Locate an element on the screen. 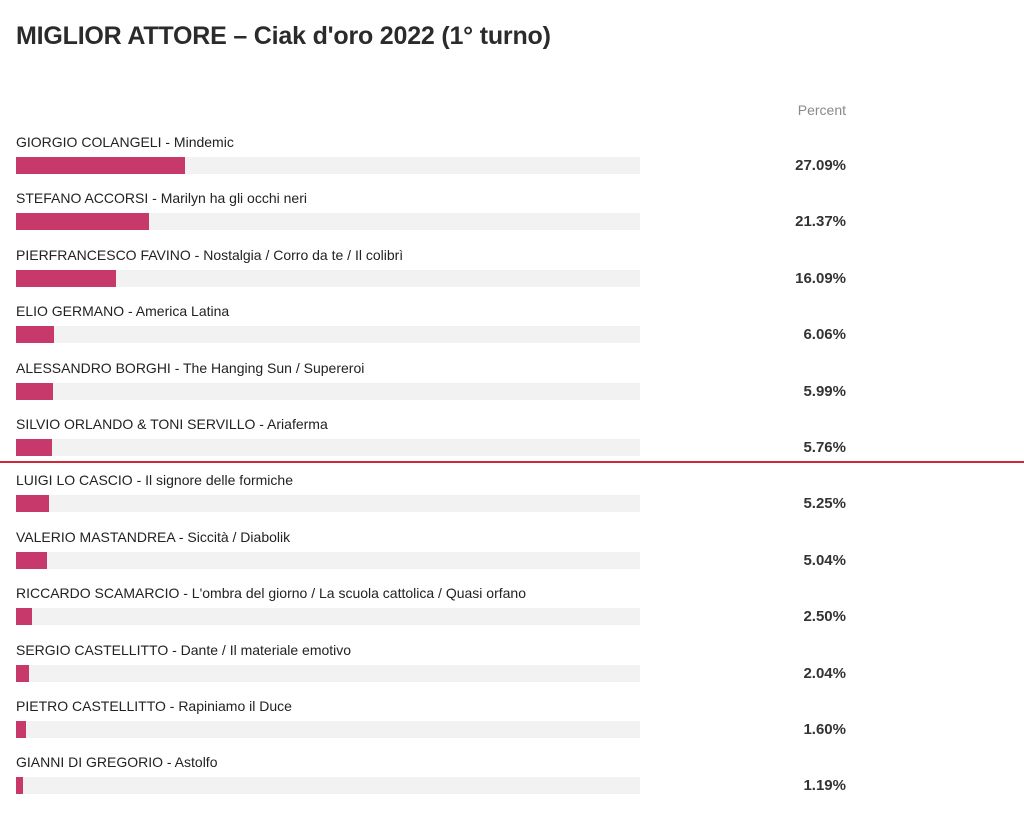 The image size is (1024, 817). bar-row: GIORGIO COLANGELI - Mindemic 27.09% is located at coordinates (512, 162).